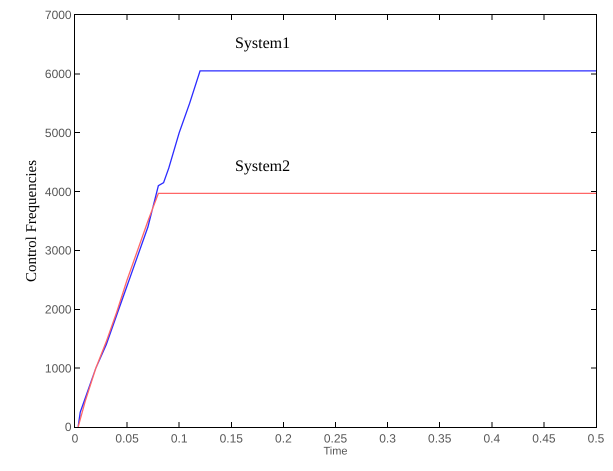 This screenshot has height=471, width=613. Describe the element at coordinates (440, 438) in the screenshot. I see `x-tick-label: 0.35` at that location.